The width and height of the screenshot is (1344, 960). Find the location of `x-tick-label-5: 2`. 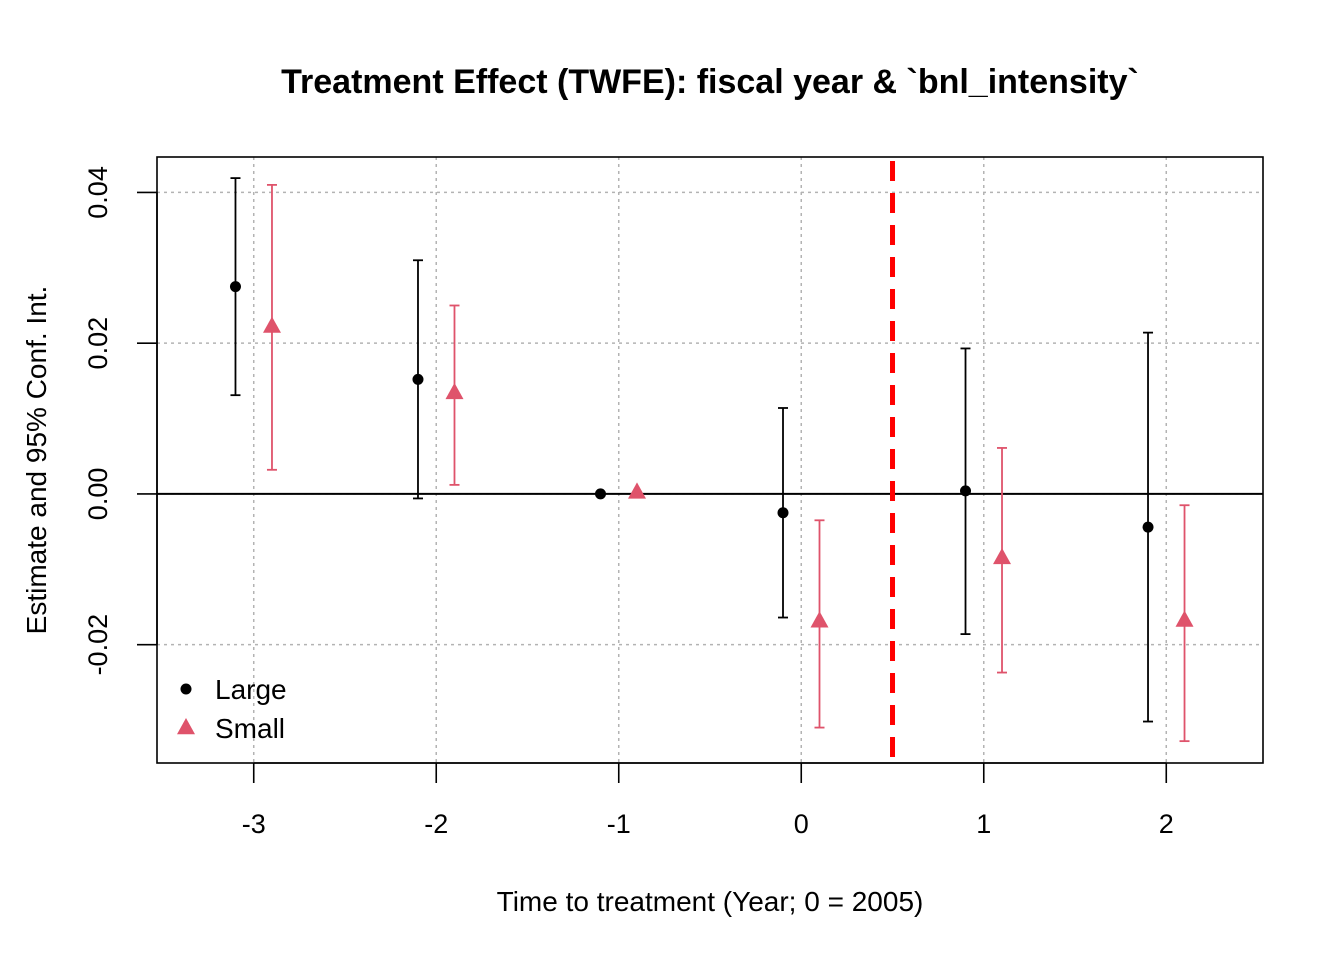

x-tick-label-5: 2 is located at coordinates (1166, 824).